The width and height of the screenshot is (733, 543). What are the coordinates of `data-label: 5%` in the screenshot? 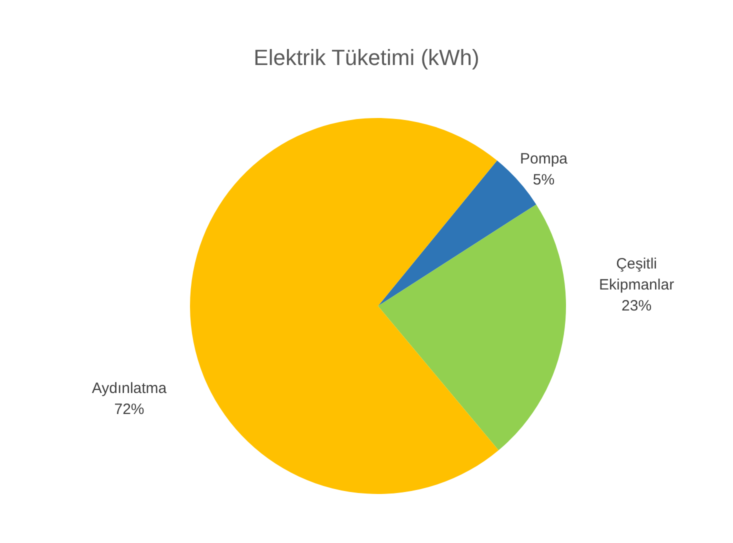 It's located at (543, 179).